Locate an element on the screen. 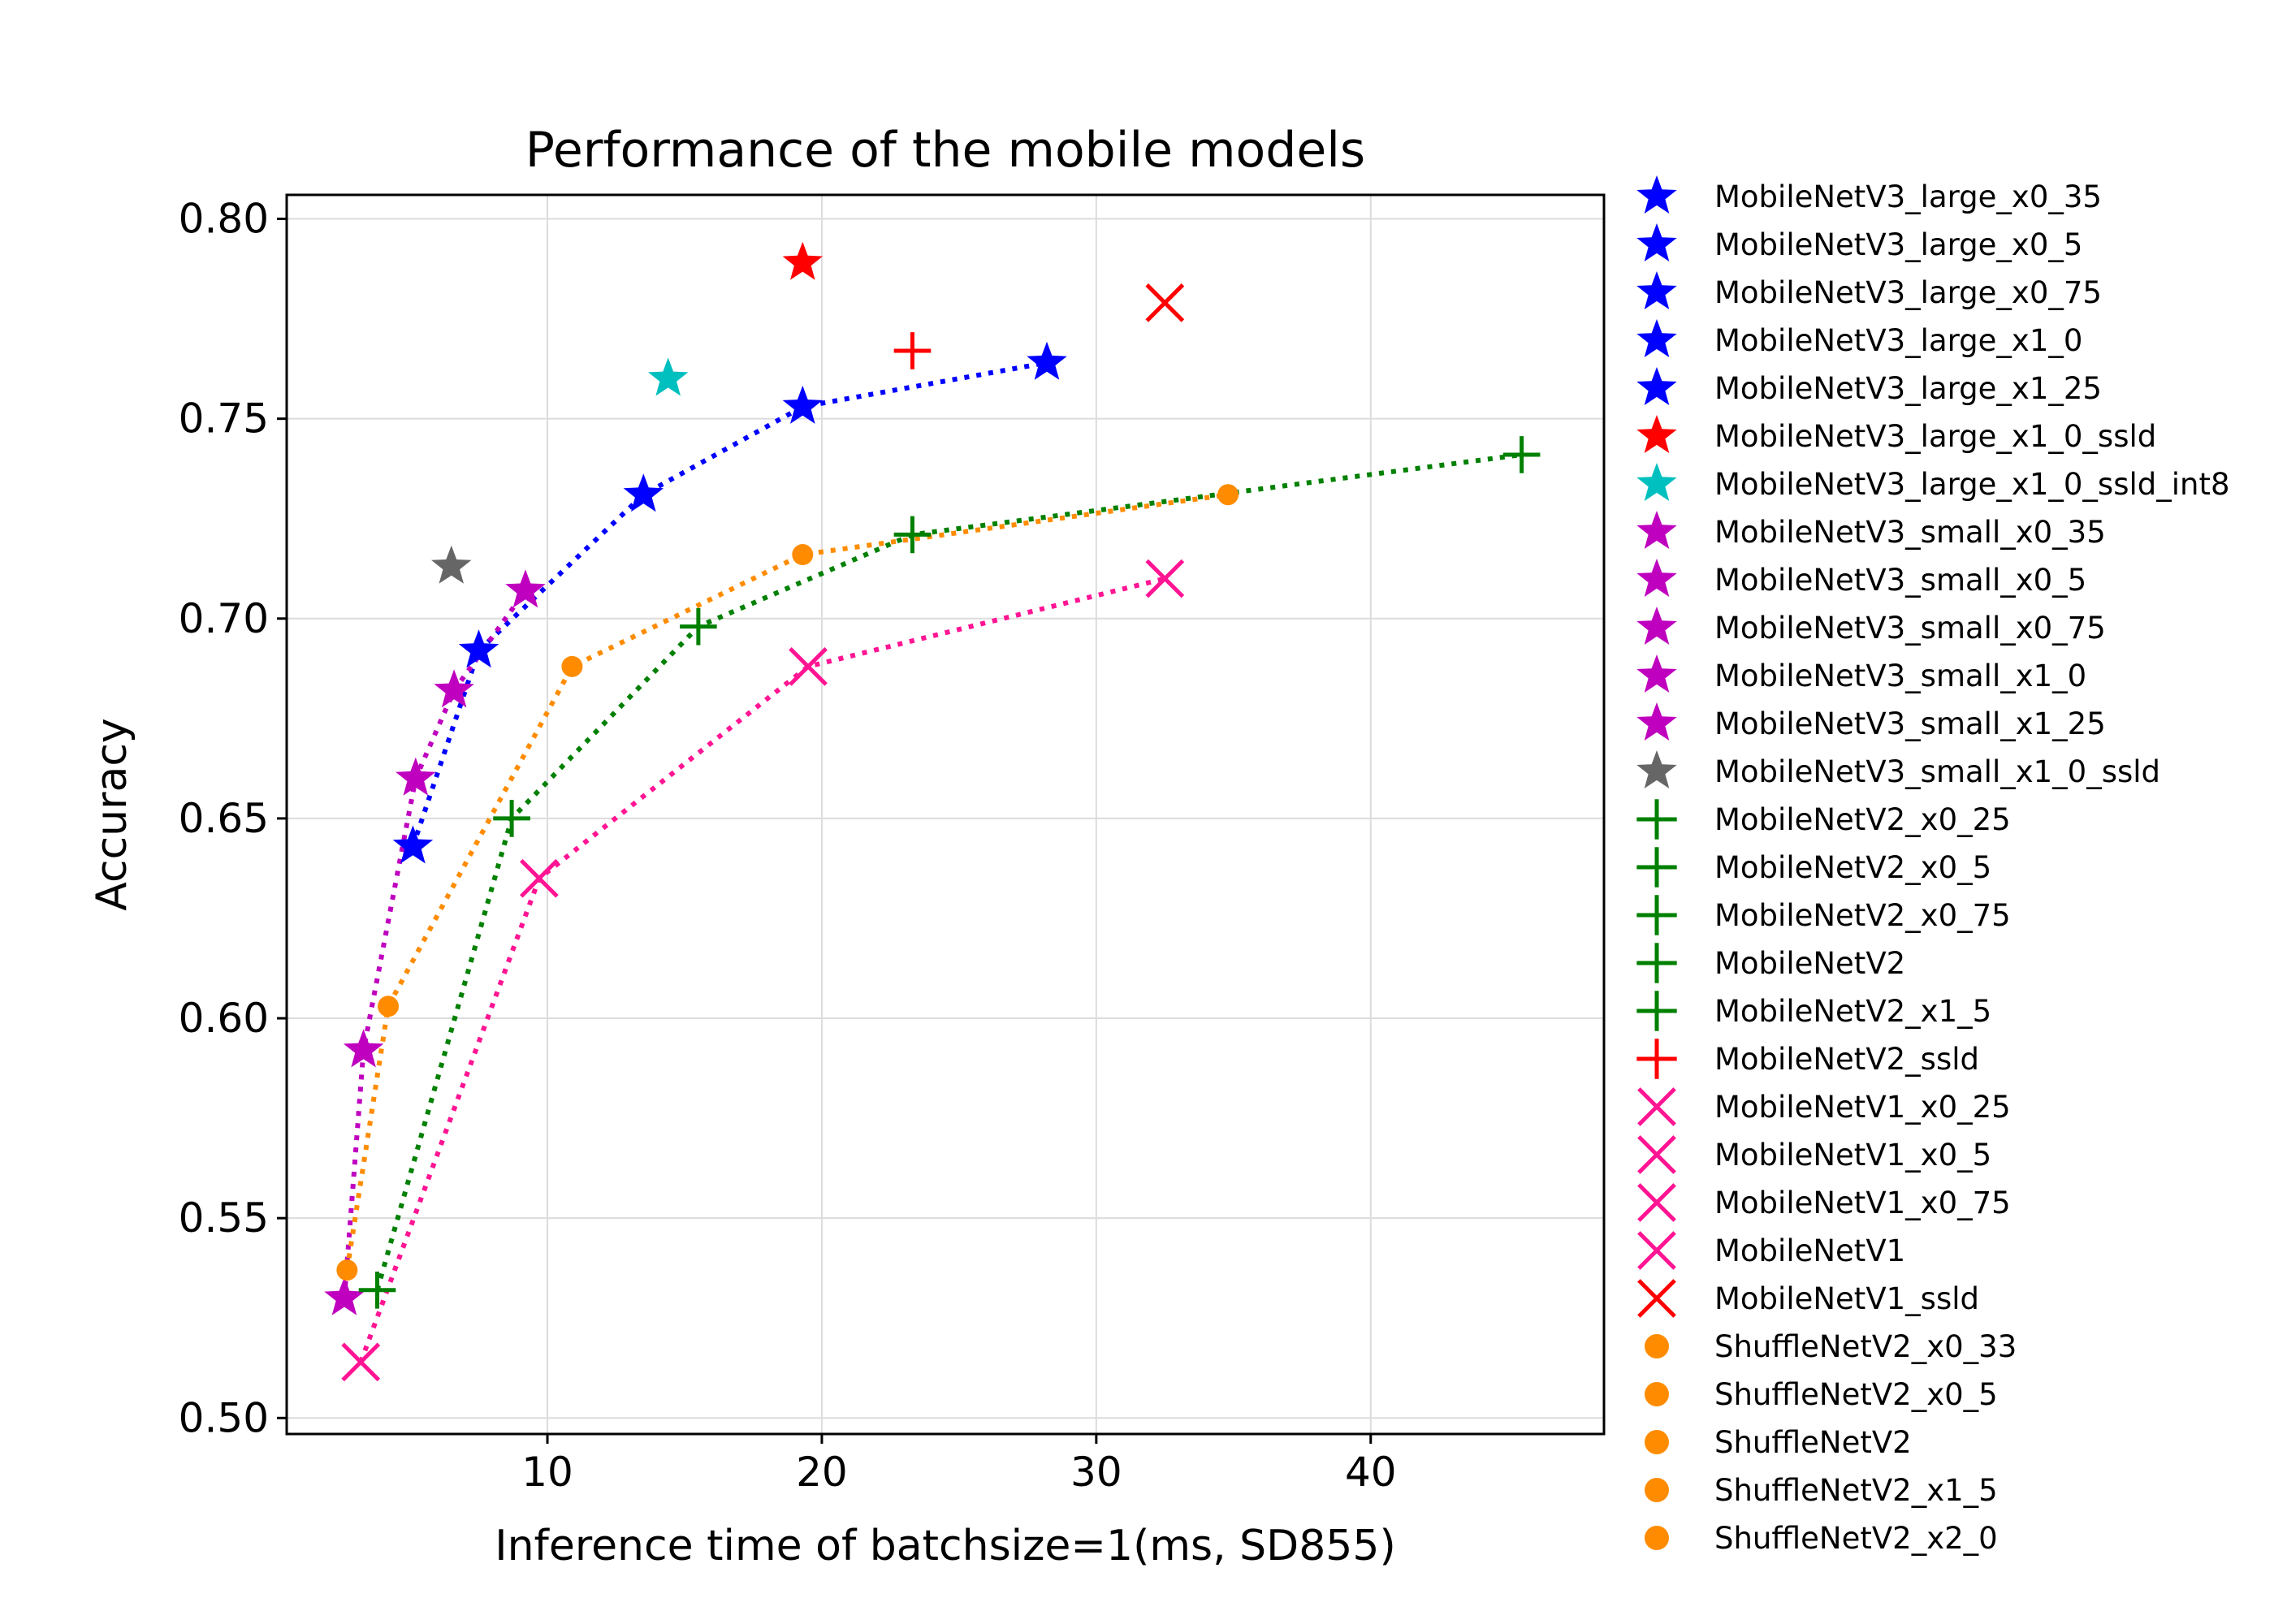 The height and width of the screenshot is (1624, 2274). legend-item-mobilenetv3-small-x0-75: MobileNetV3_small_x0_75 is located at coordinates (1871, 626).